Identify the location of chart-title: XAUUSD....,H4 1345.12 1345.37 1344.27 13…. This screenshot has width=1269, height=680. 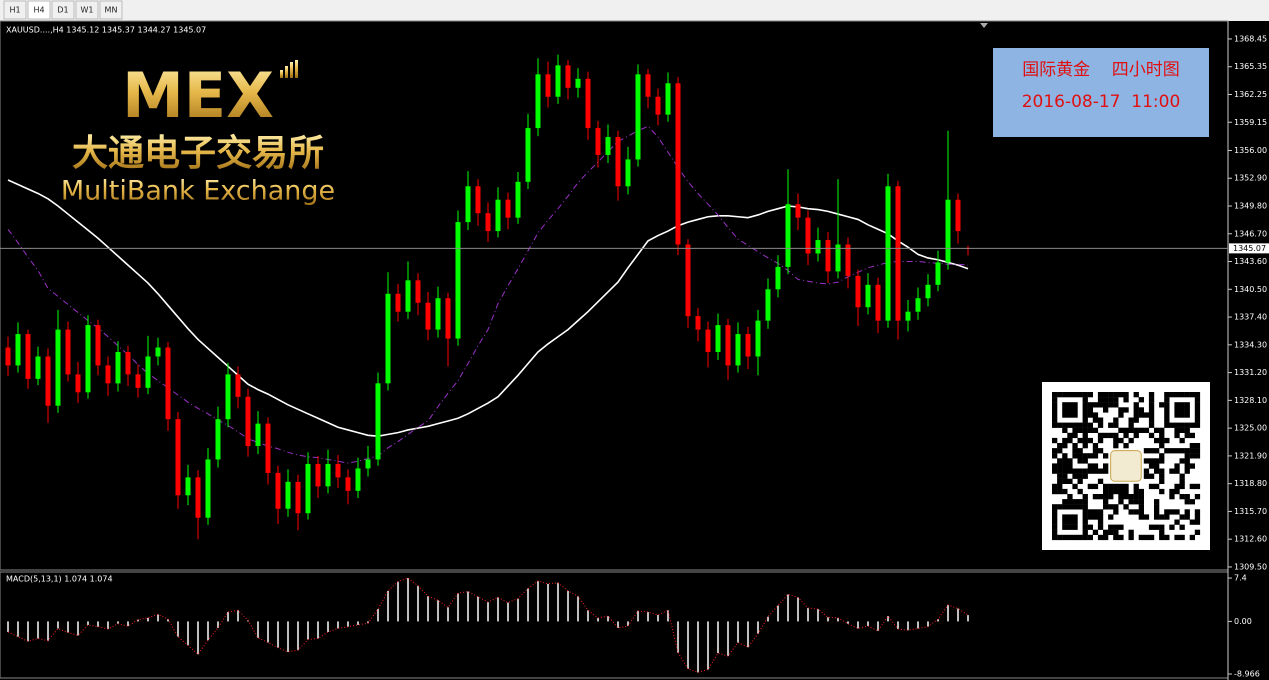
(106, 30).